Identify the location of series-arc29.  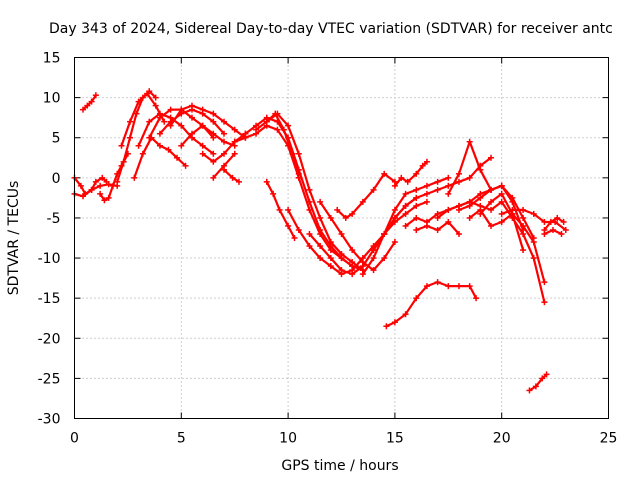
(437, 227).